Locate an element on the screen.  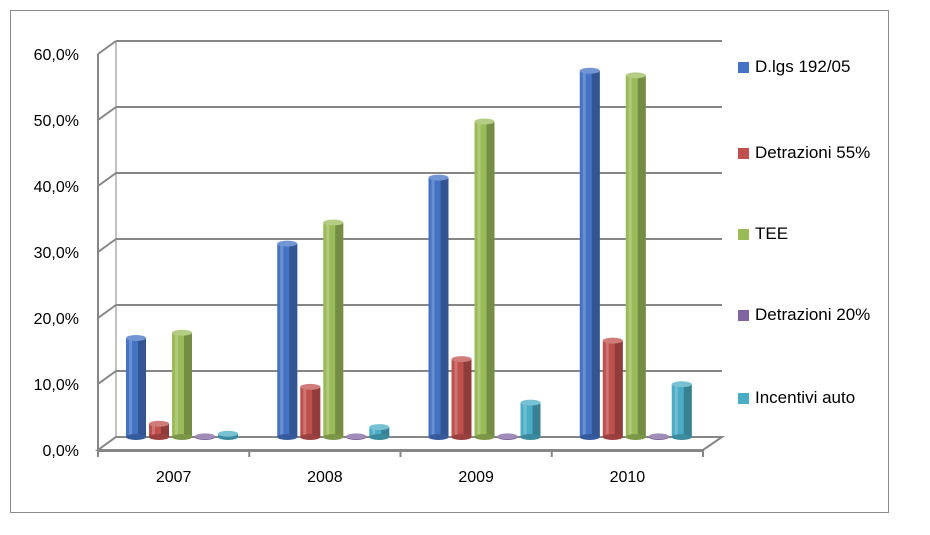
legend-item: Incentivi auto is located at coordinates (809, 399).